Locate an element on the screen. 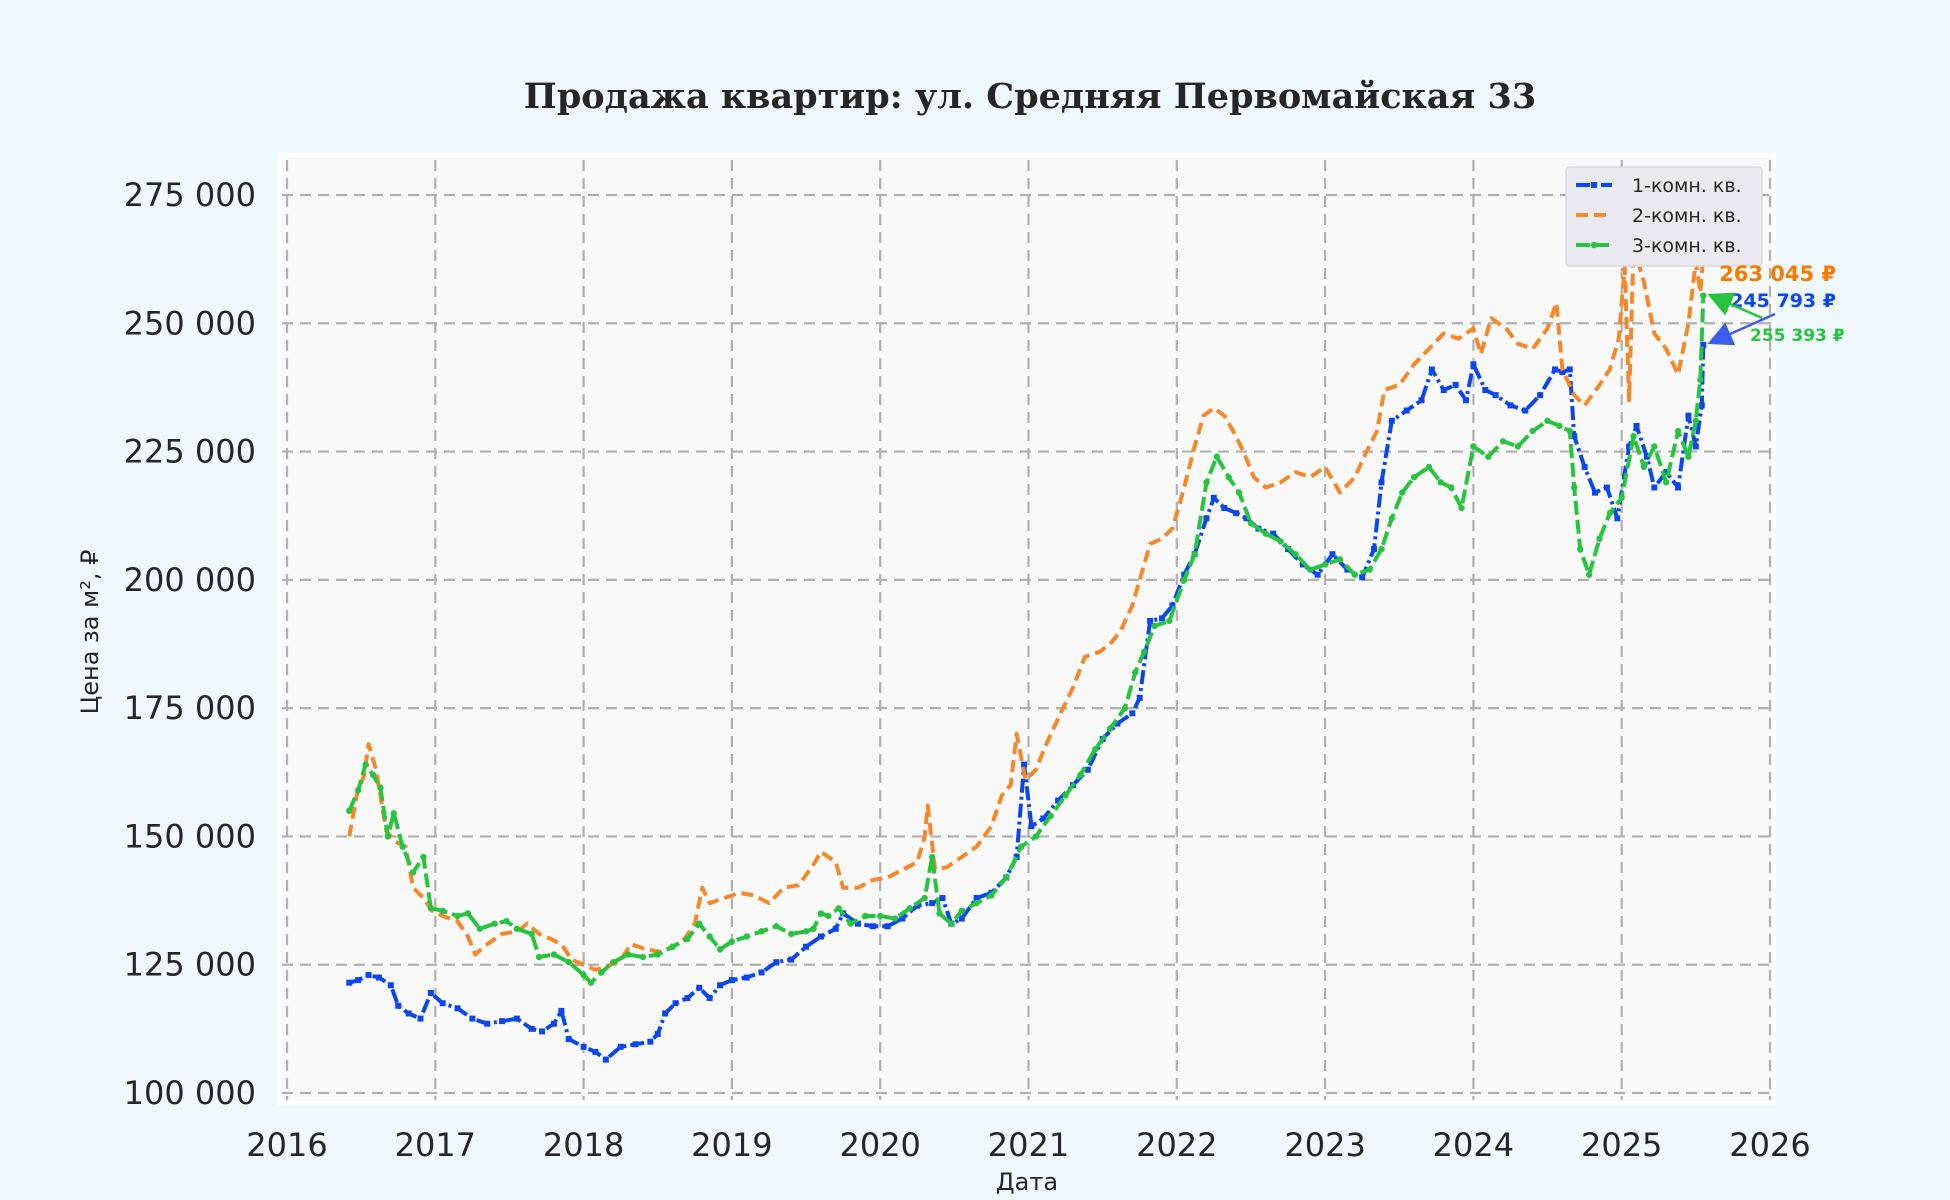  legend-label: 3-комн. кв. is located at coordinates (1687, 246).